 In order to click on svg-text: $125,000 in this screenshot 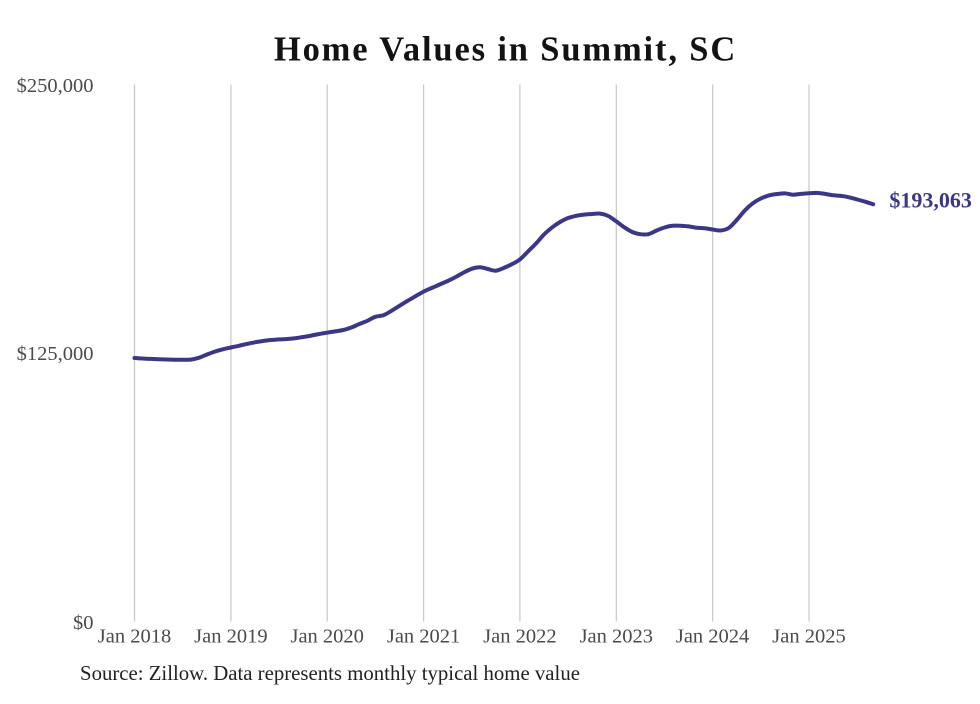, I will do `click(55, 354)`.